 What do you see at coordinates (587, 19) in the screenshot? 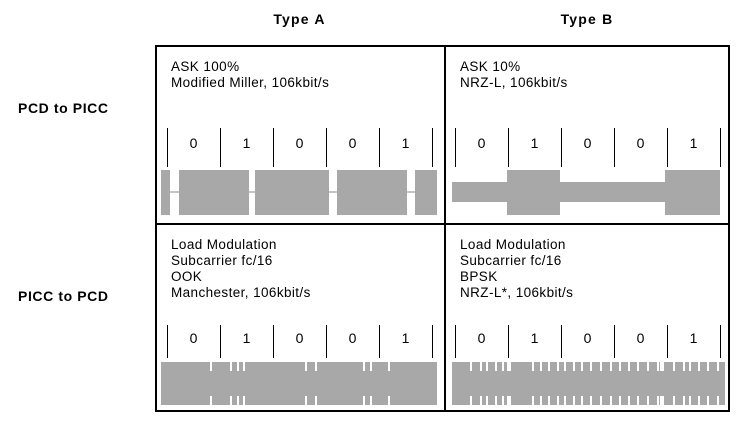
I see `column-header-type-b: Type B` at bounding box center [587, 19].